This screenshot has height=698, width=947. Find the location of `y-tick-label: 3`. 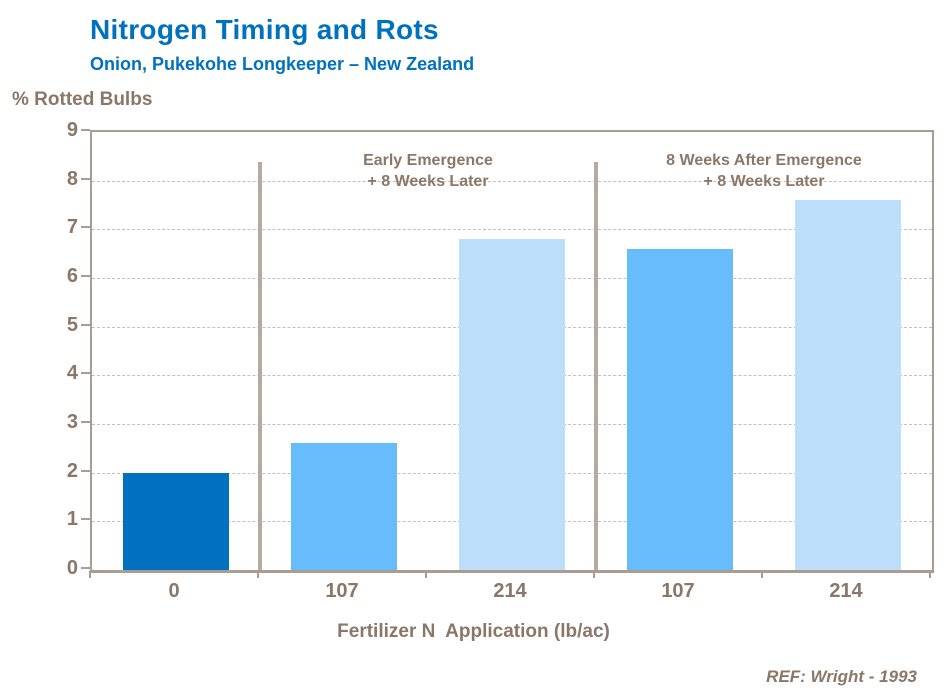

y-tick-label: 3 is located at coordinates (72, 422).